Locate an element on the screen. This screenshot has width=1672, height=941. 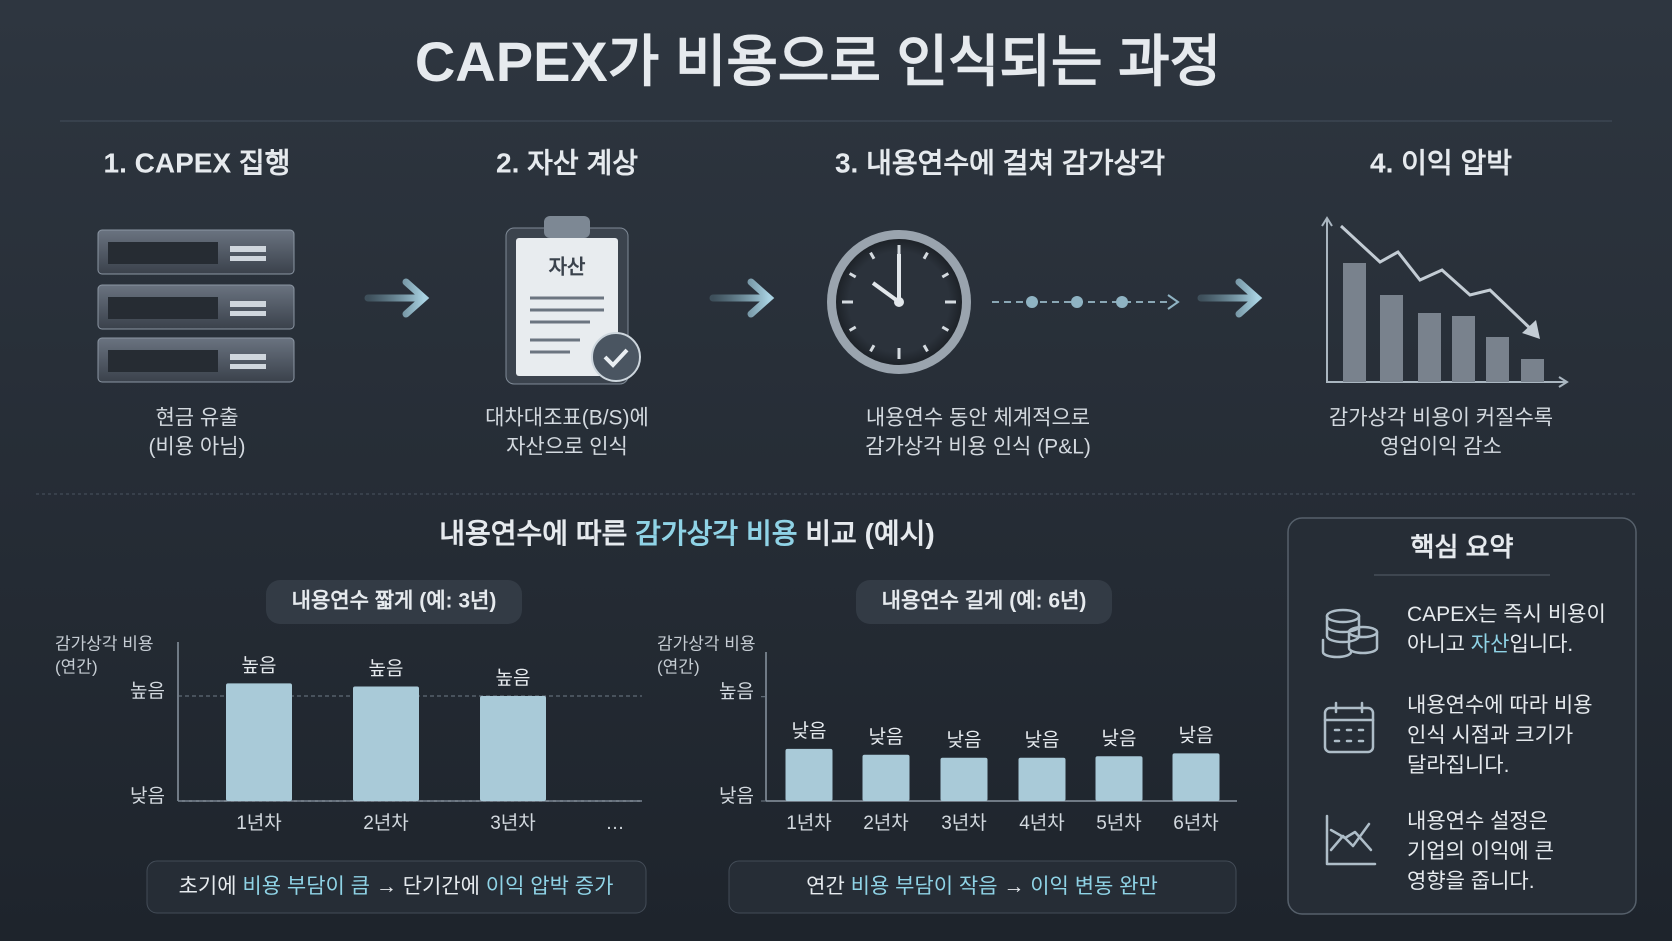
summary-text: 내용연수 설정은 is located at coordinates (1477, 821).